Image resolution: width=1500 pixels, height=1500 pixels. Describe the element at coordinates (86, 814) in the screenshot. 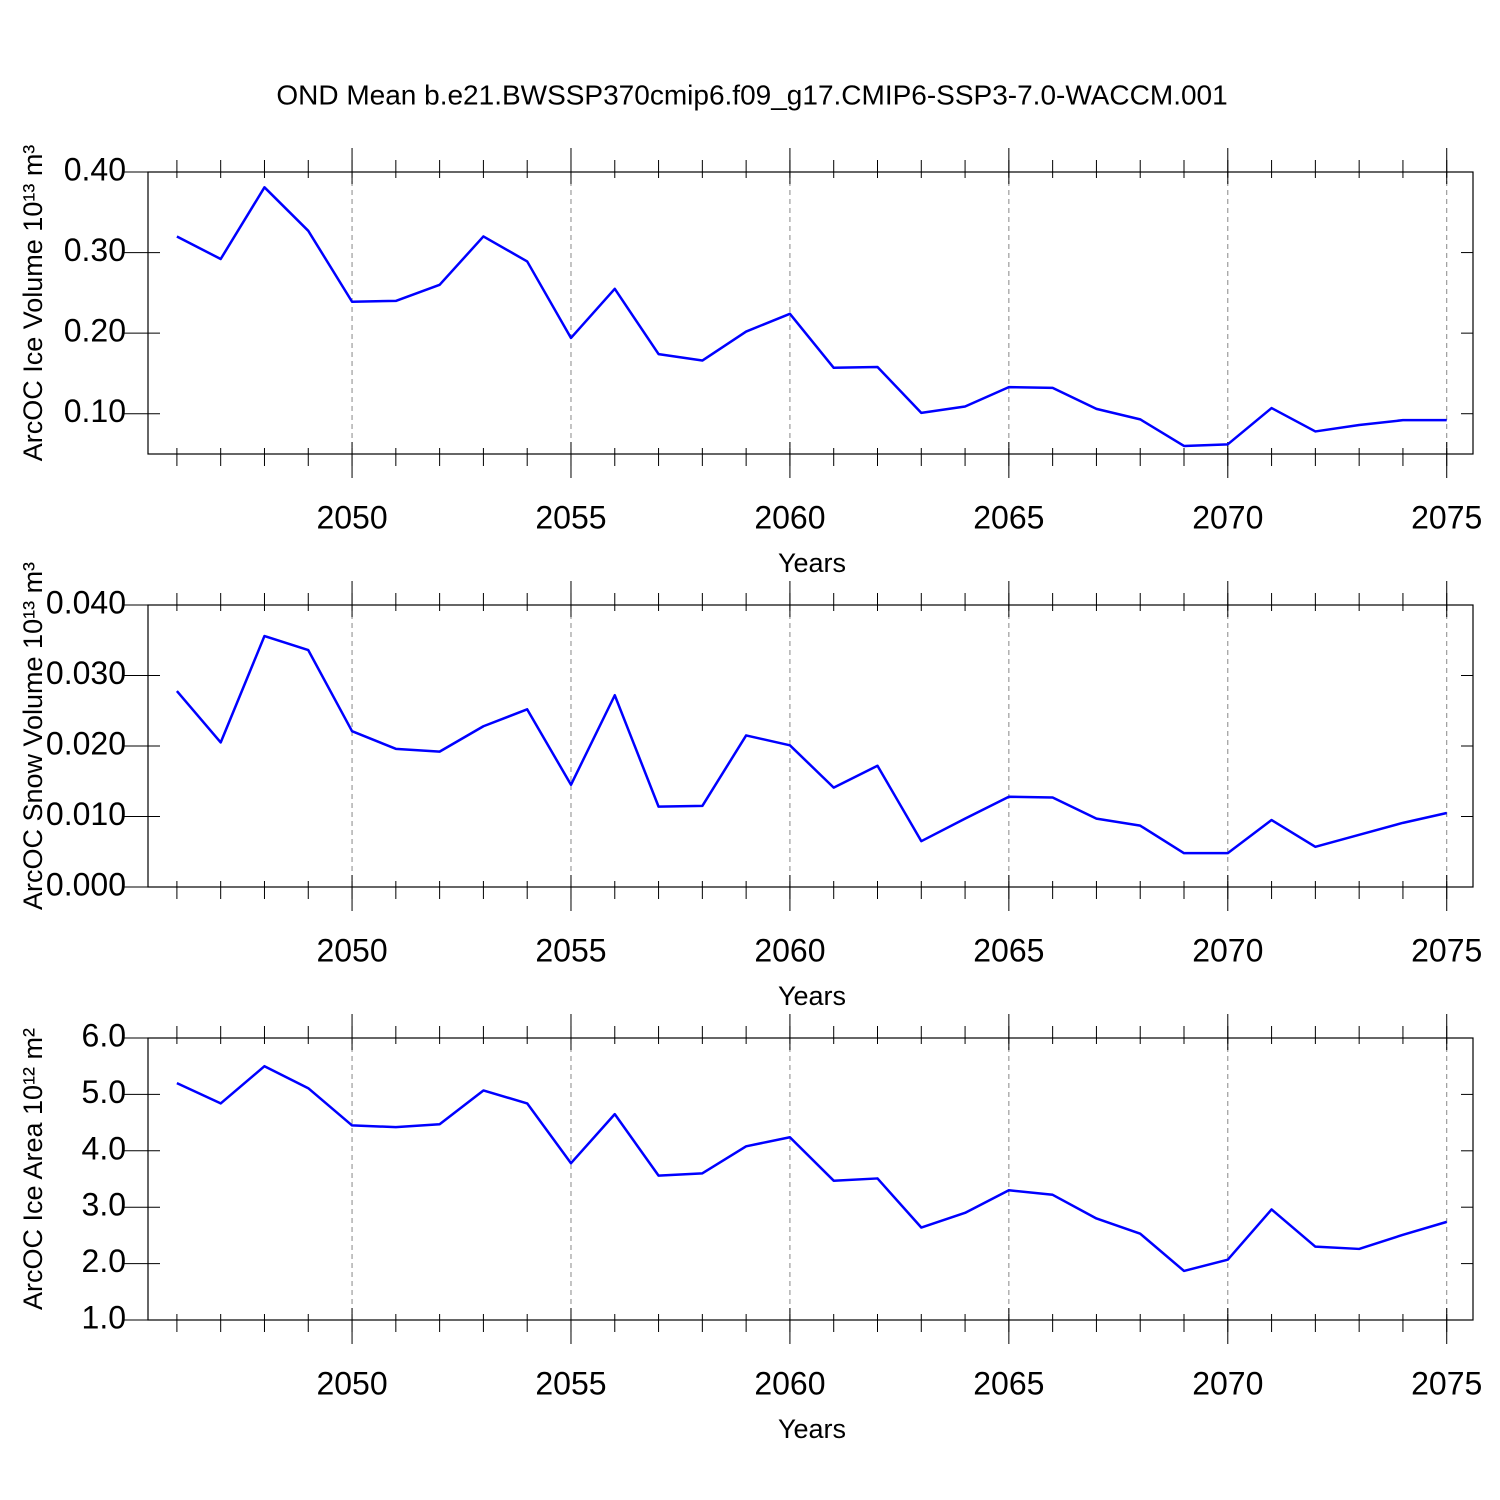

I see `y-tick-label: 0.010` at that location.